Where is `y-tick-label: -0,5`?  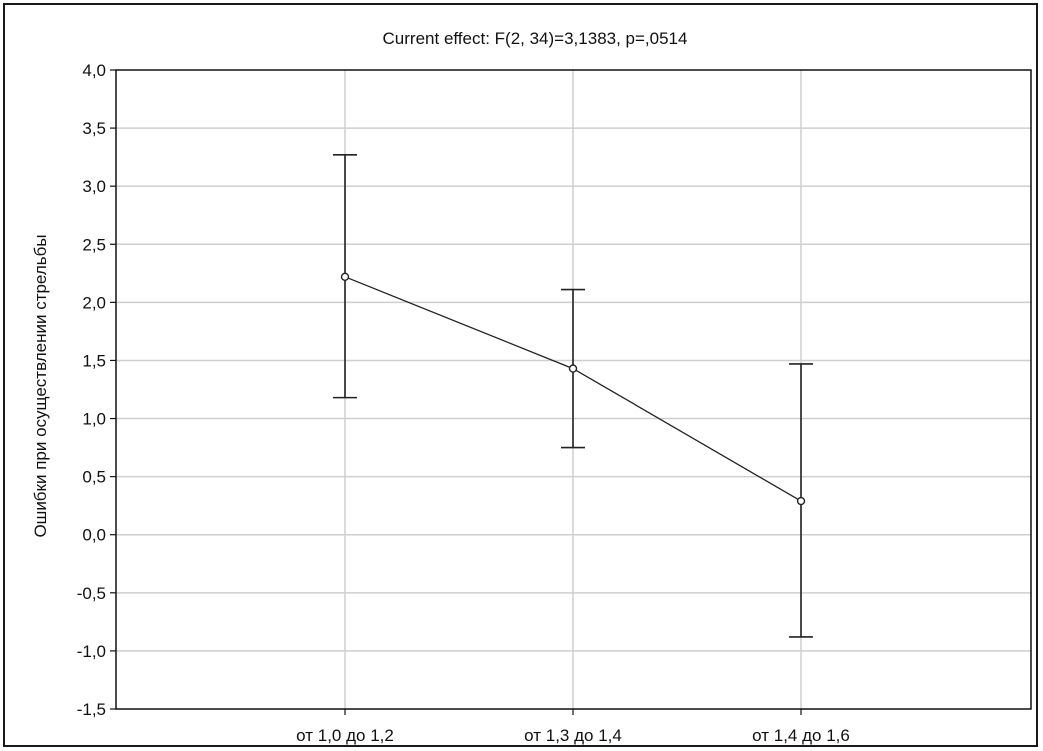
y-tick-label: -0,5 is located at coordinates (91, 593).